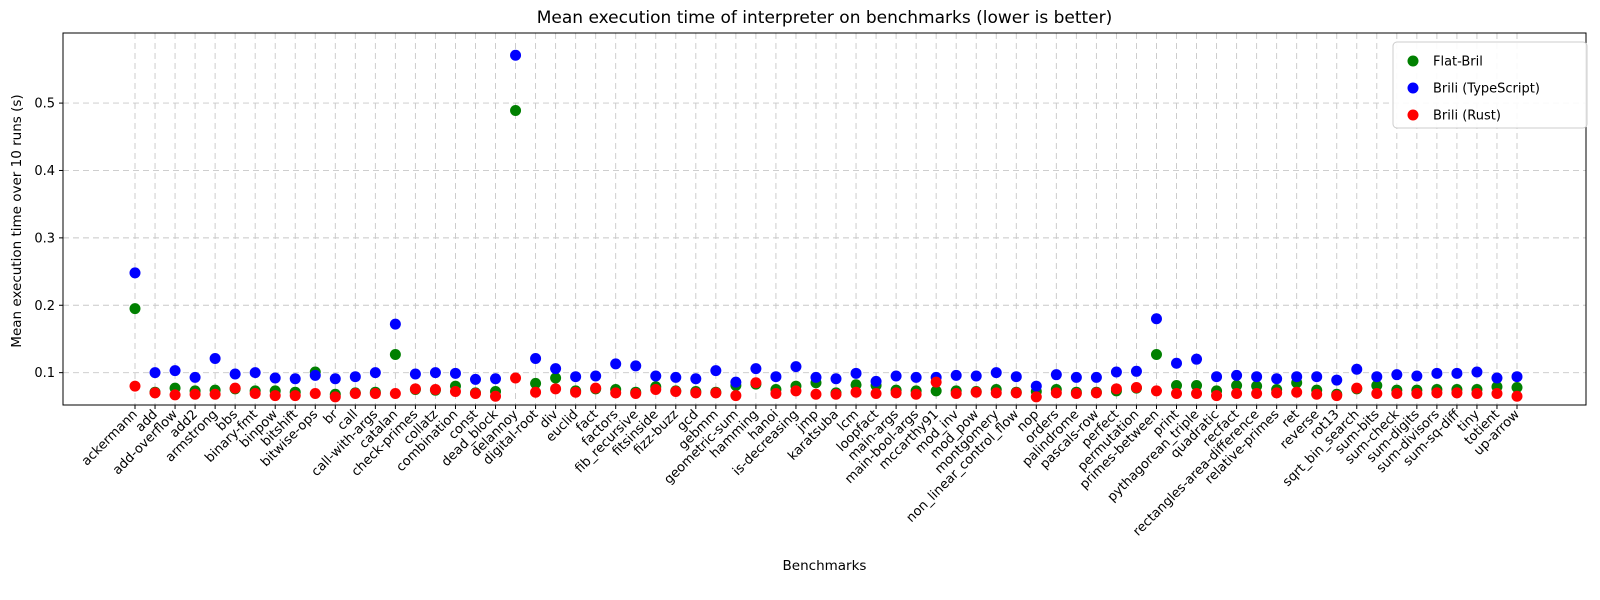 This screenshot has width=1600, height=600. Describe the element at coordinates (1413, 61) in the screenshot. I see `legend-marker` at that location.